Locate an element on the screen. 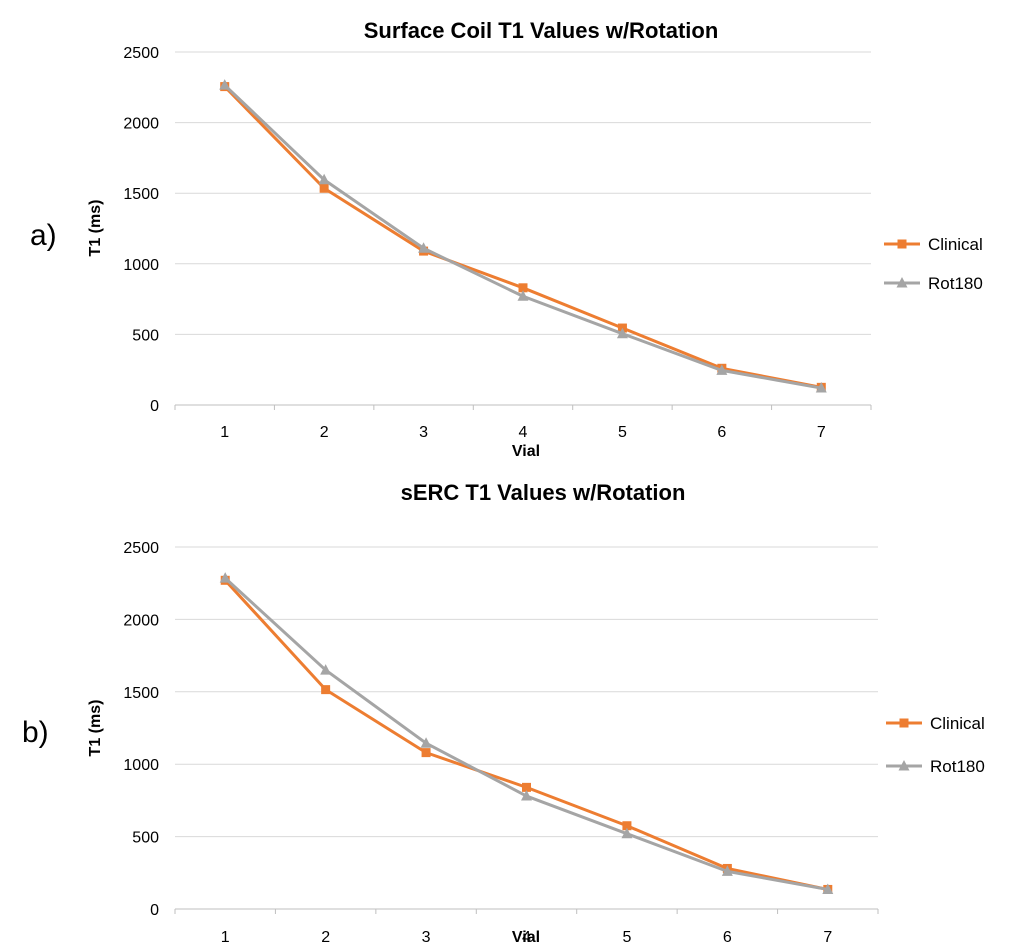 Image resolution: width=1011 pixels, height=952 pixels. chart-a-legend: Clinical Rot180 is located at coordinates (933, 264).